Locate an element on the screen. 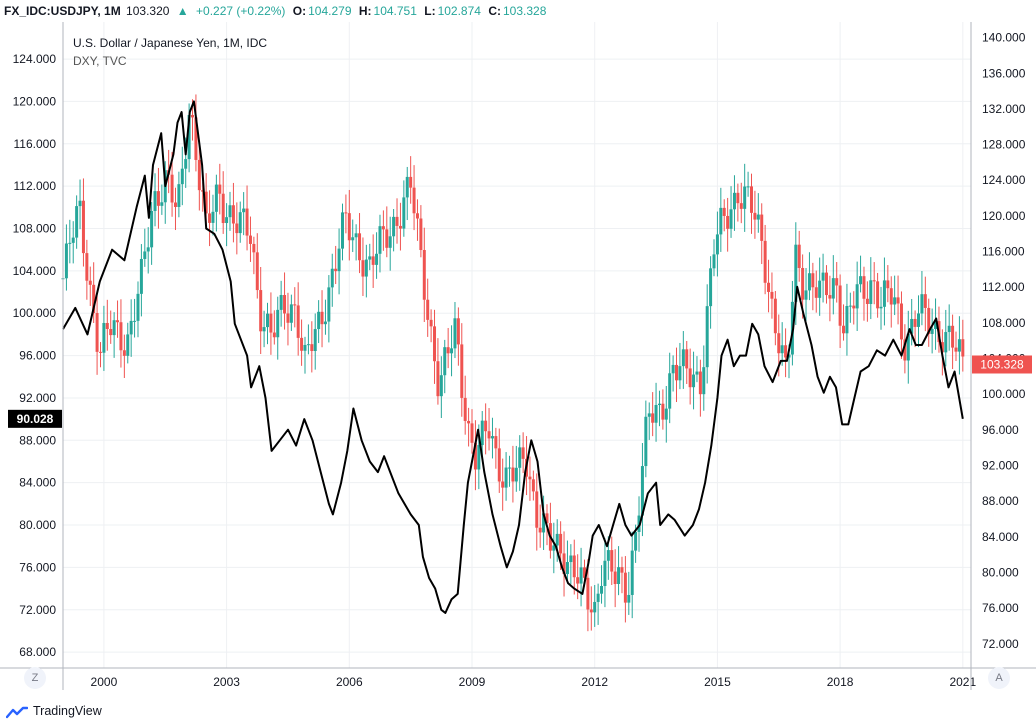  high-label: H: is located at coordinates (365, 11).